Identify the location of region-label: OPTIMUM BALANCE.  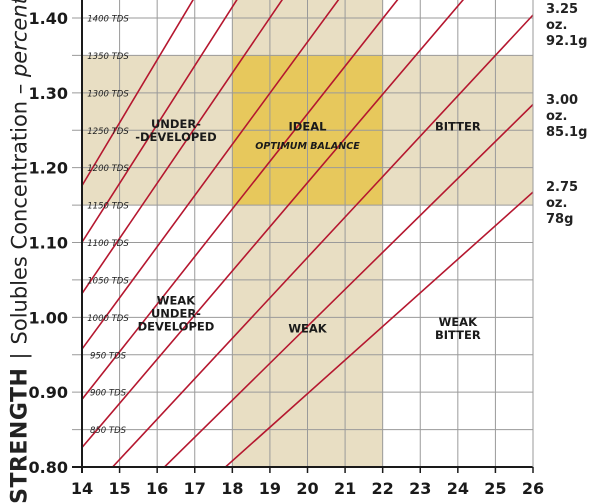
(307, 146).